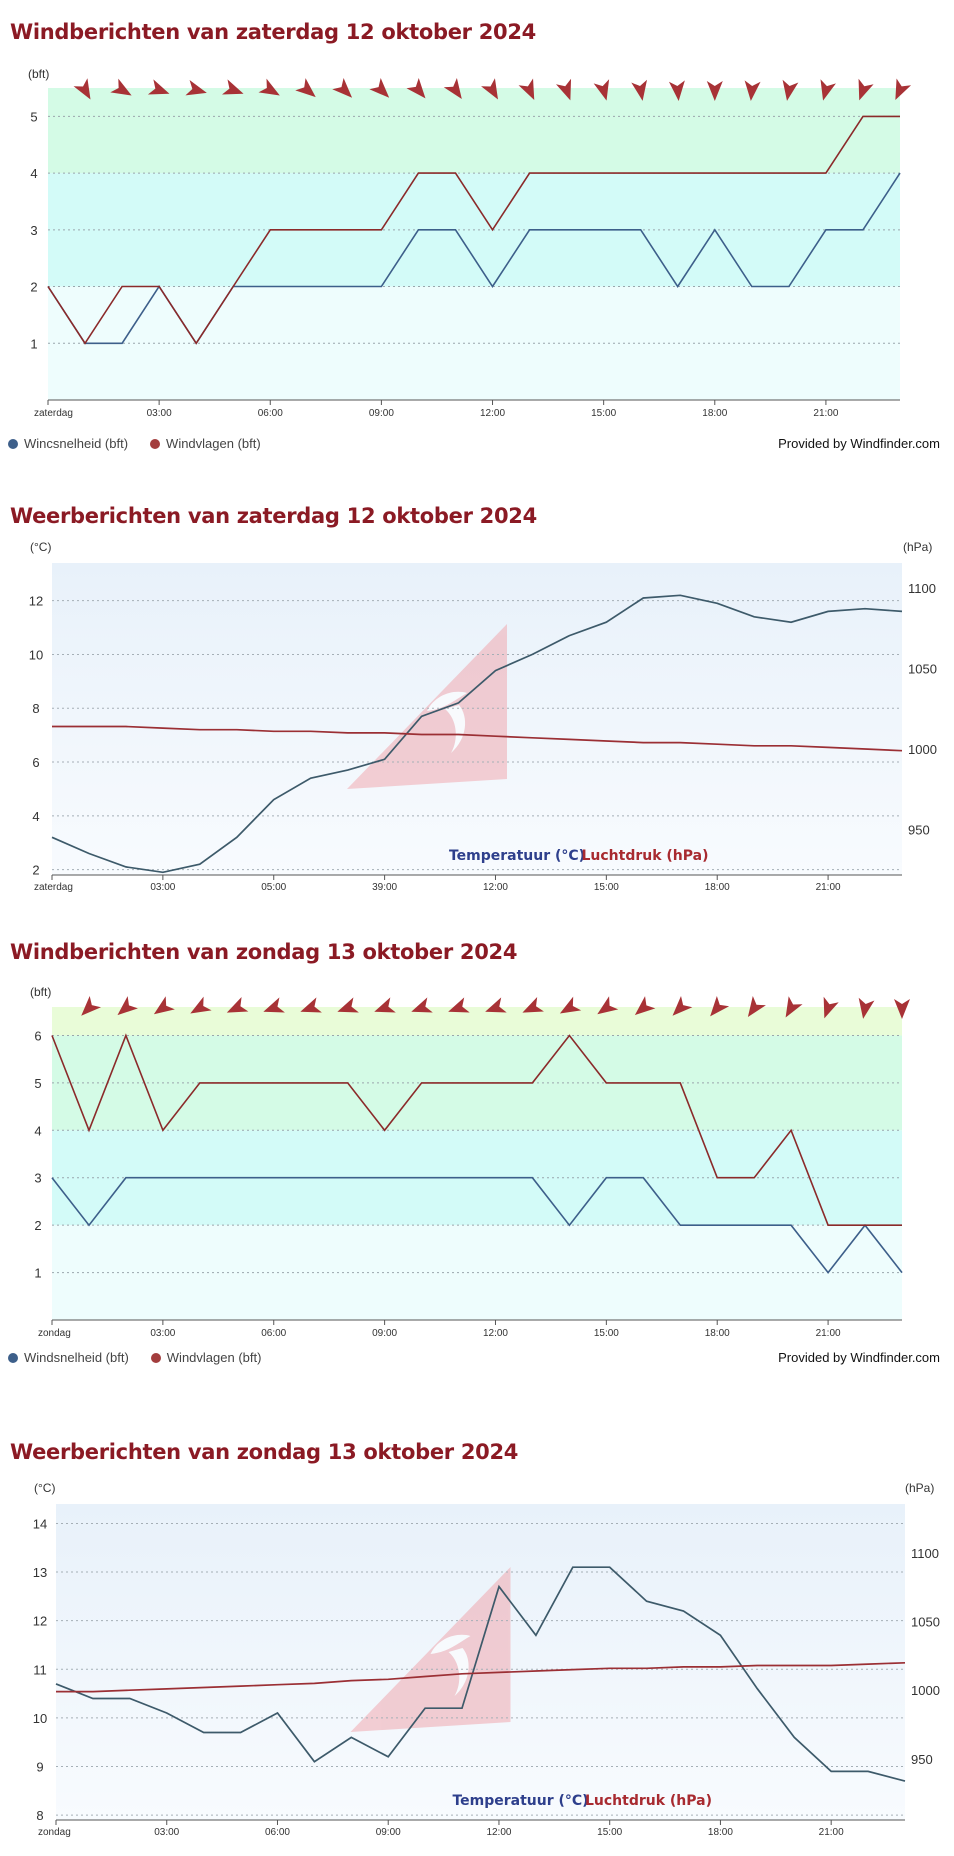 The height and width of the screenshot is (1856, 954). What do you see at coordinates (922, 749) in the screenshot?
I see `y2-tick-label: 1000` at bounding box center [922, 749].